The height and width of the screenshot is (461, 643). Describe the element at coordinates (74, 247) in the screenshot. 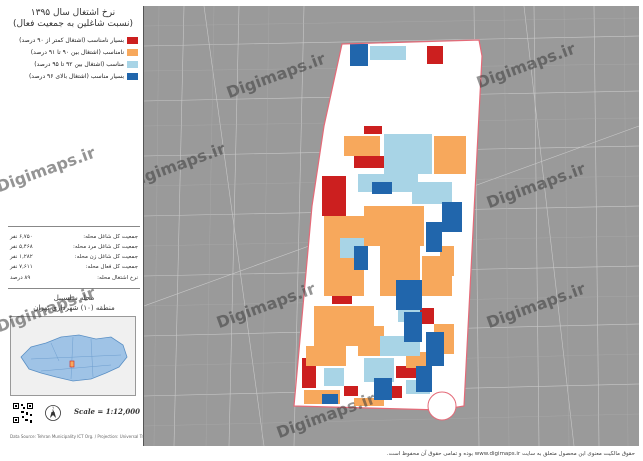

I see `stat-male-employed: جمعیت کل شاغل مرد محله: ۵,۴۶۸ نفر` at that location.